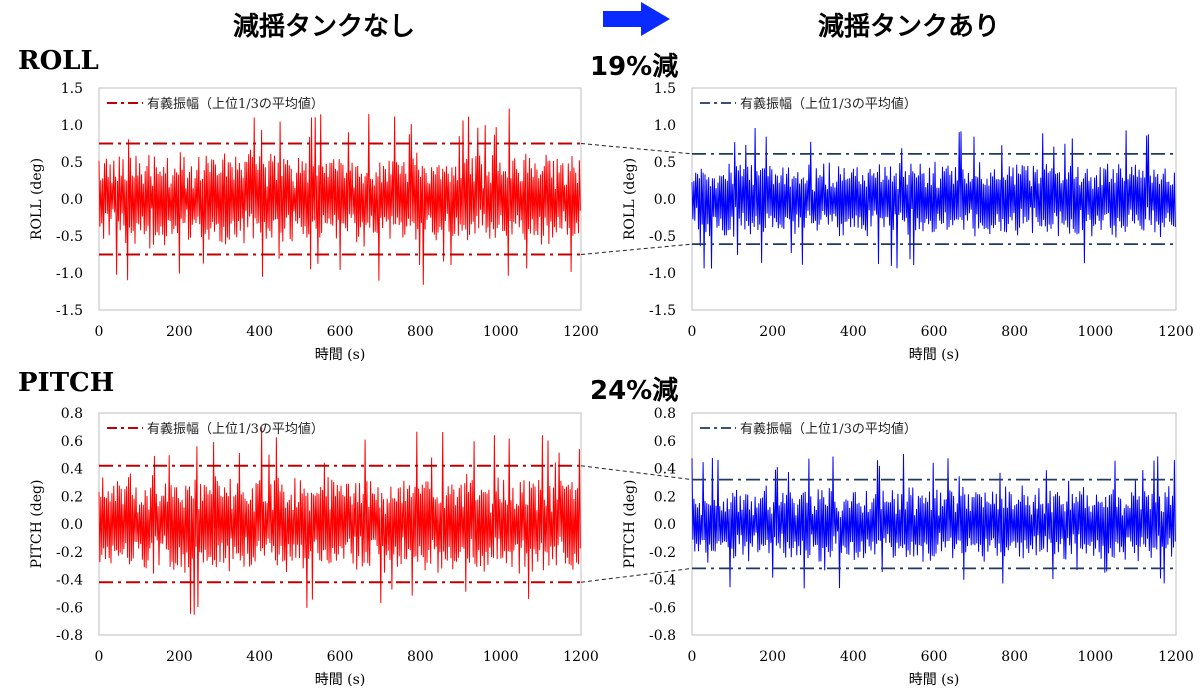 This screenshot has height=694, width=1200. Describe the element at coordinates (324, 27) in the screenshot. I see `title-without-tank: 減揺タンクなし` at that location.